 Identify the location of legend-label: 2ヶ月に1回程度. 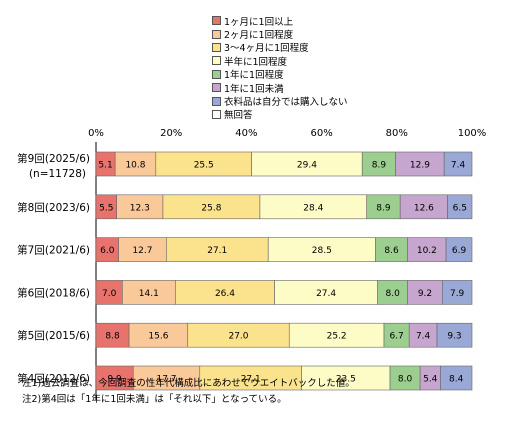
(259, 36).